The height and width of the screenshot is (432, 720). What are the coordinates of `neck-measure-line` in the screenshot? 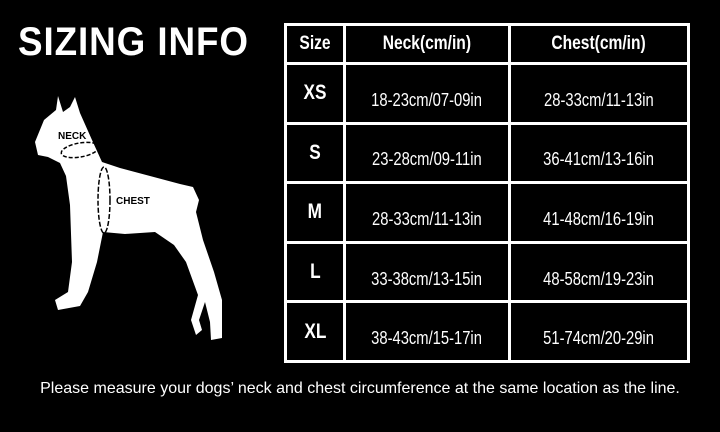 It's located at (80, 150).